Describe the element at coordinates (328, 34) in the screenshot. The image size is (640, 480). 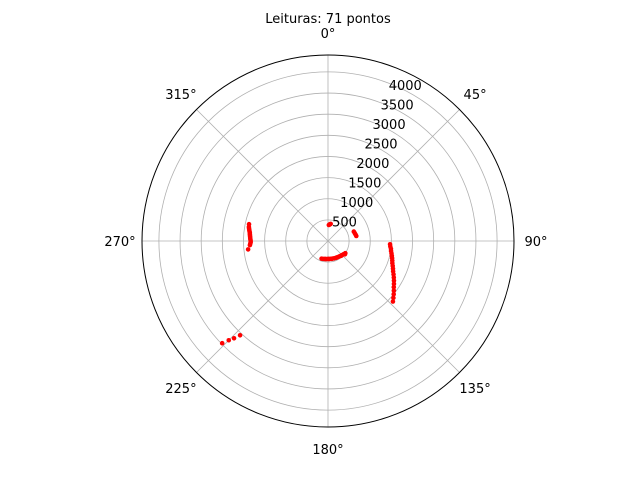
I see `theta-tick-label: 0°` at that location.